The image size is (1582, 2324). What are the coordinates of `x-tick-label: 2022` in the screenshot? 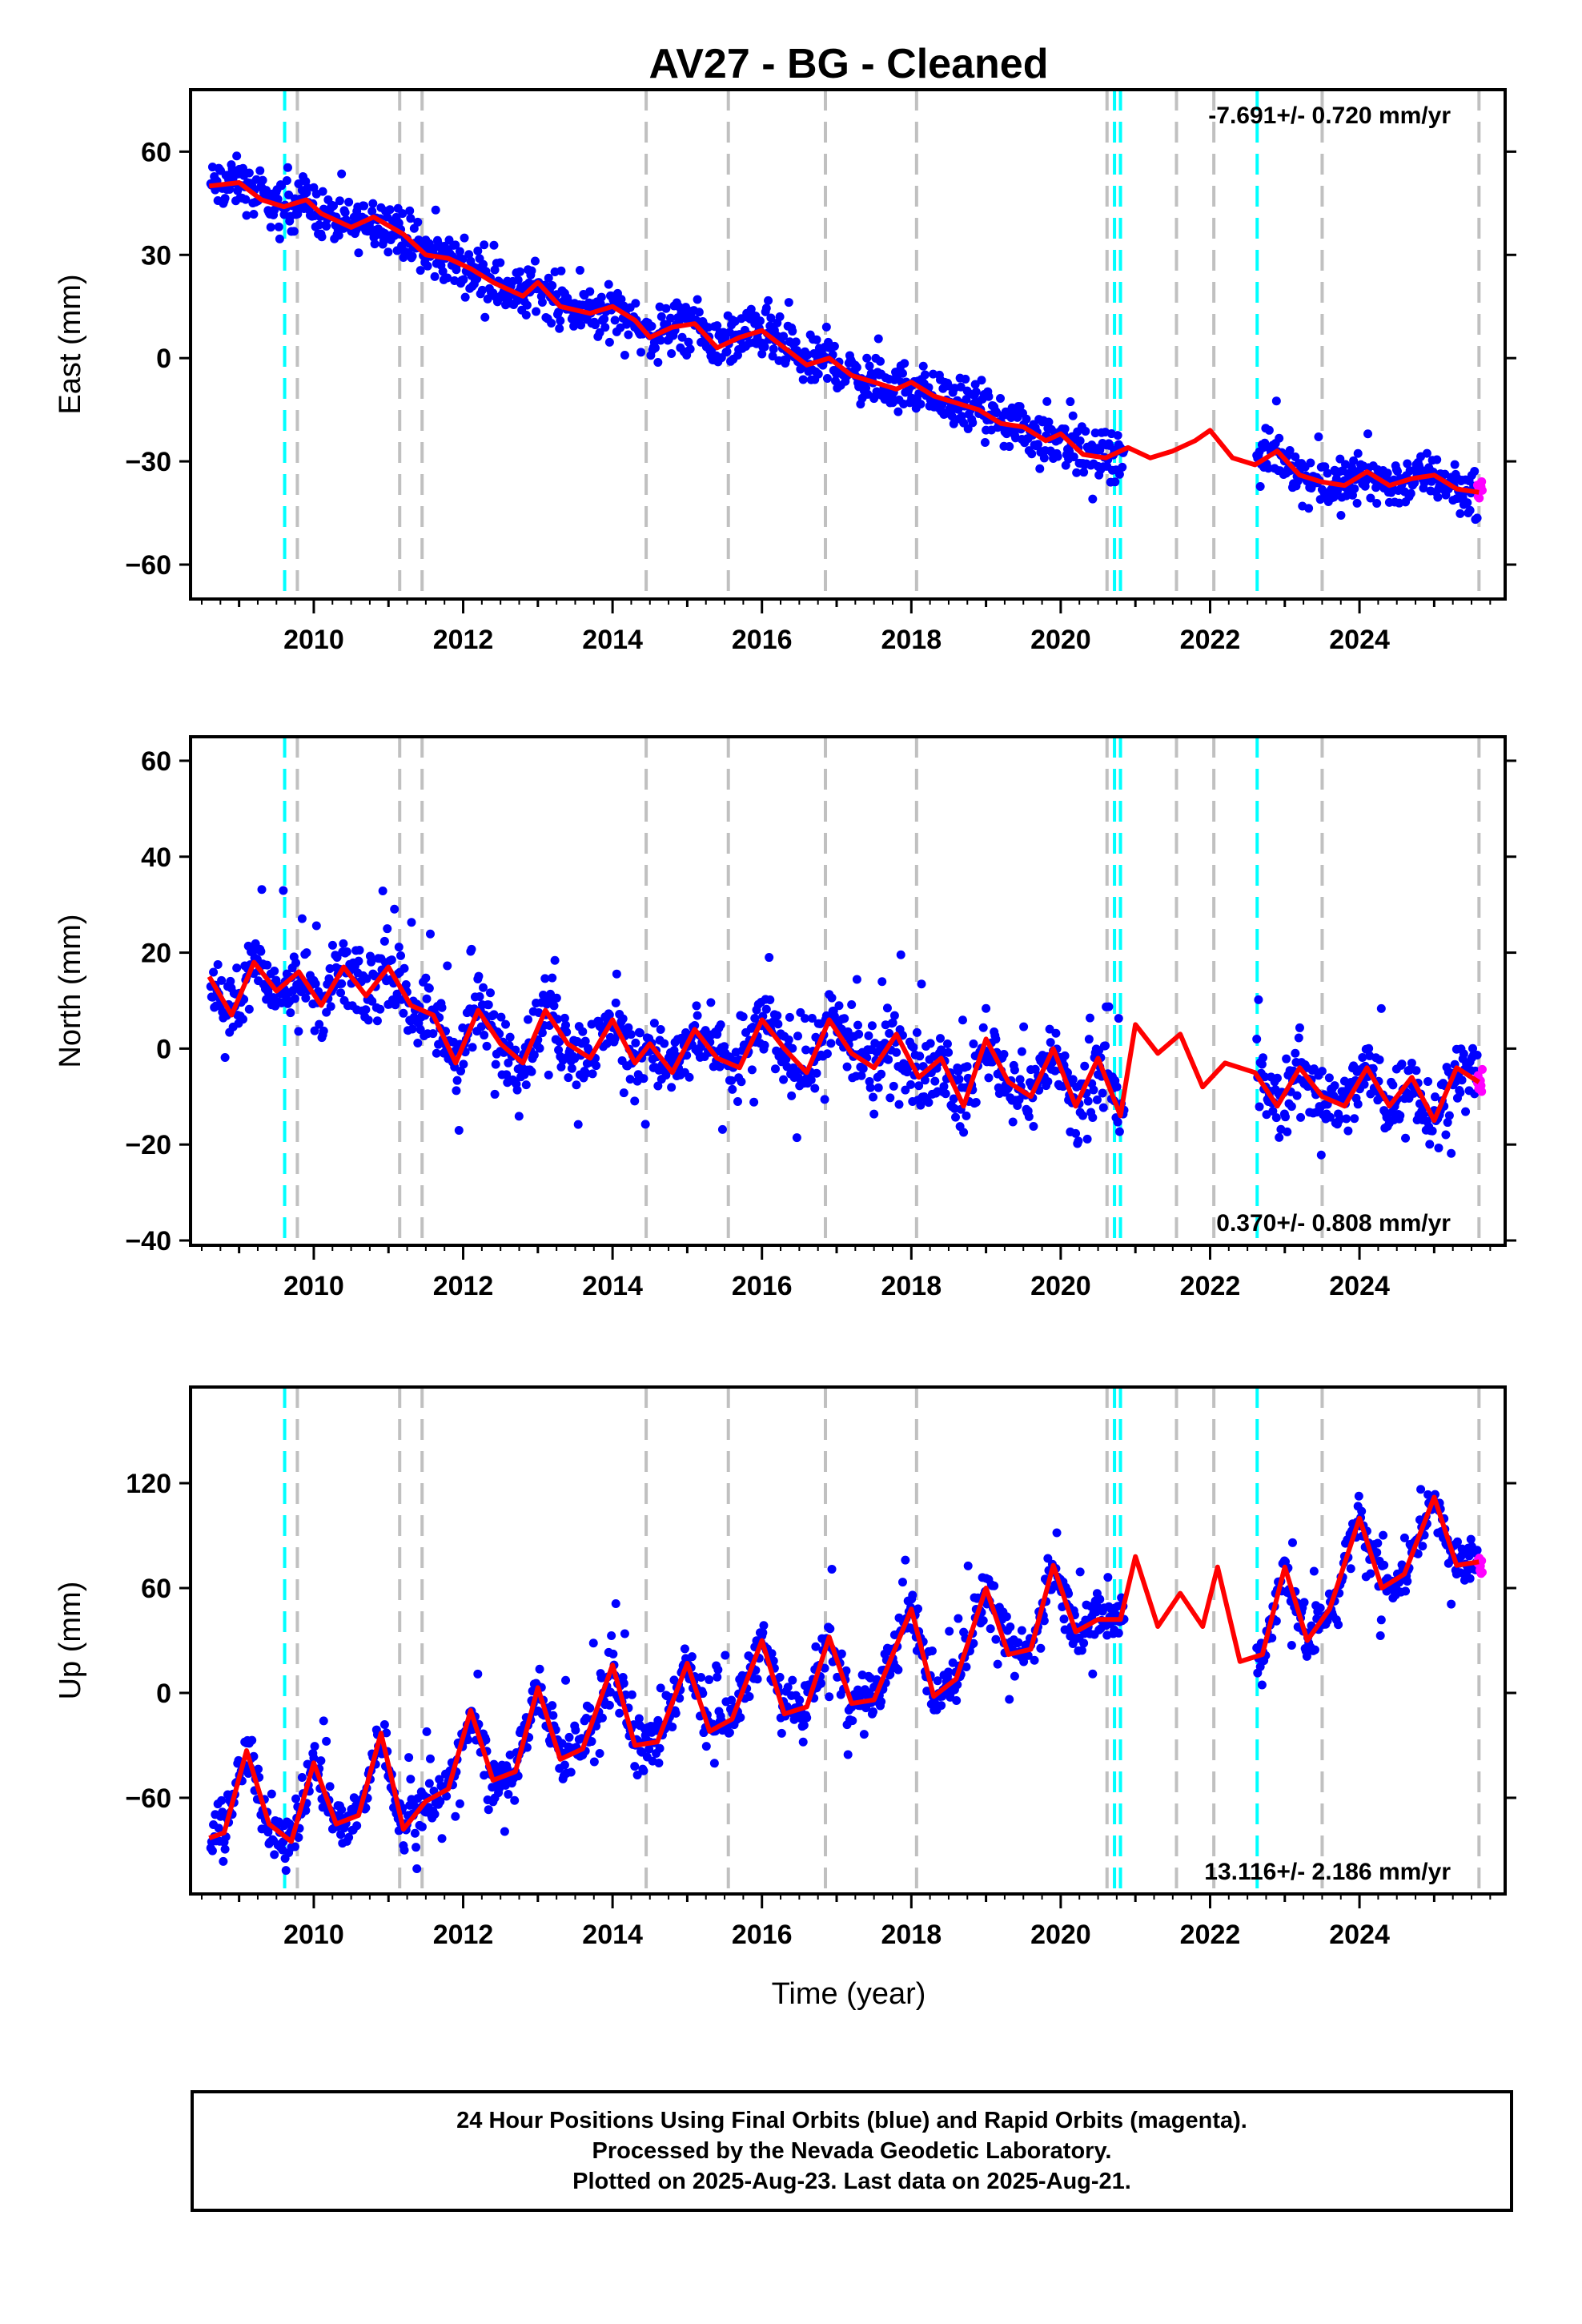 It's located at (1210, 1286).